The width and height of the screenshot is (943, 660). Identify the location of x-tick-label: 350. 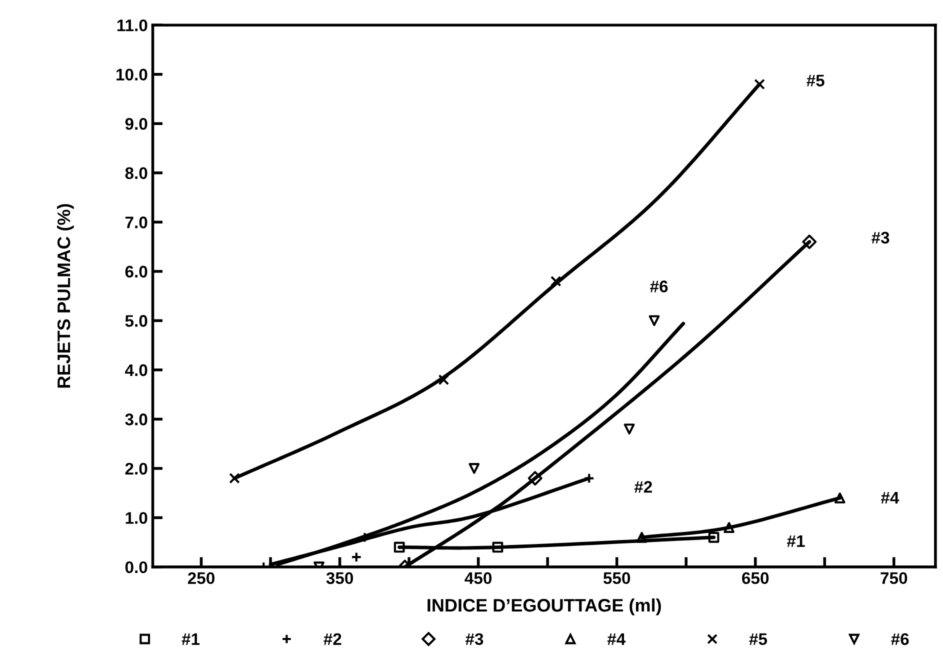
(339, 578).